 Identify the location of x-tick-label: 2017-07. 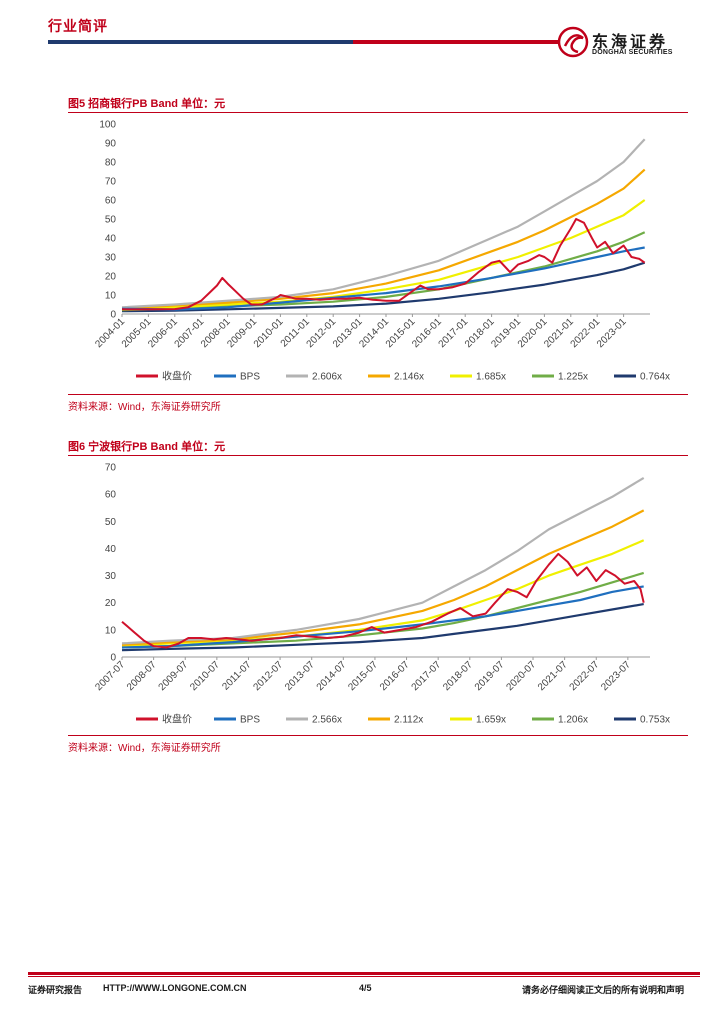
(427, 676).